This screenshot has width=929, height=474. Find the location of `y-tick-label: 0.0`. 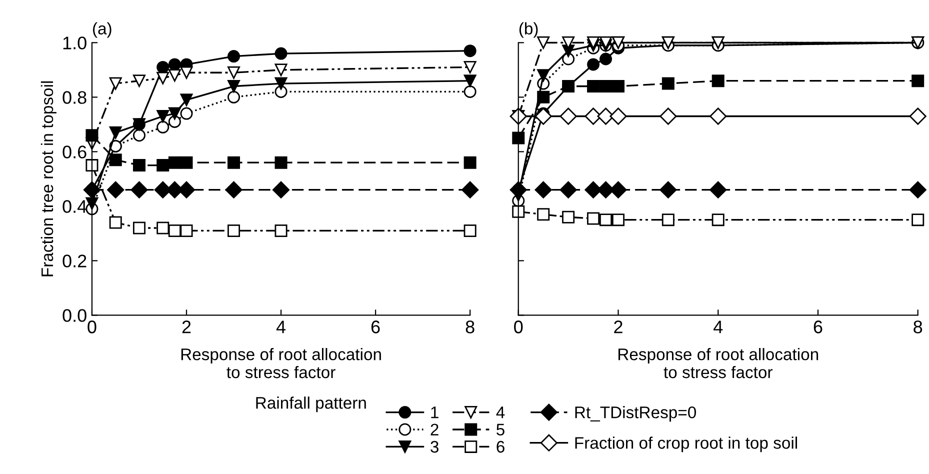

y-tick-label: 0.0 is located at coordinates (74, 315).